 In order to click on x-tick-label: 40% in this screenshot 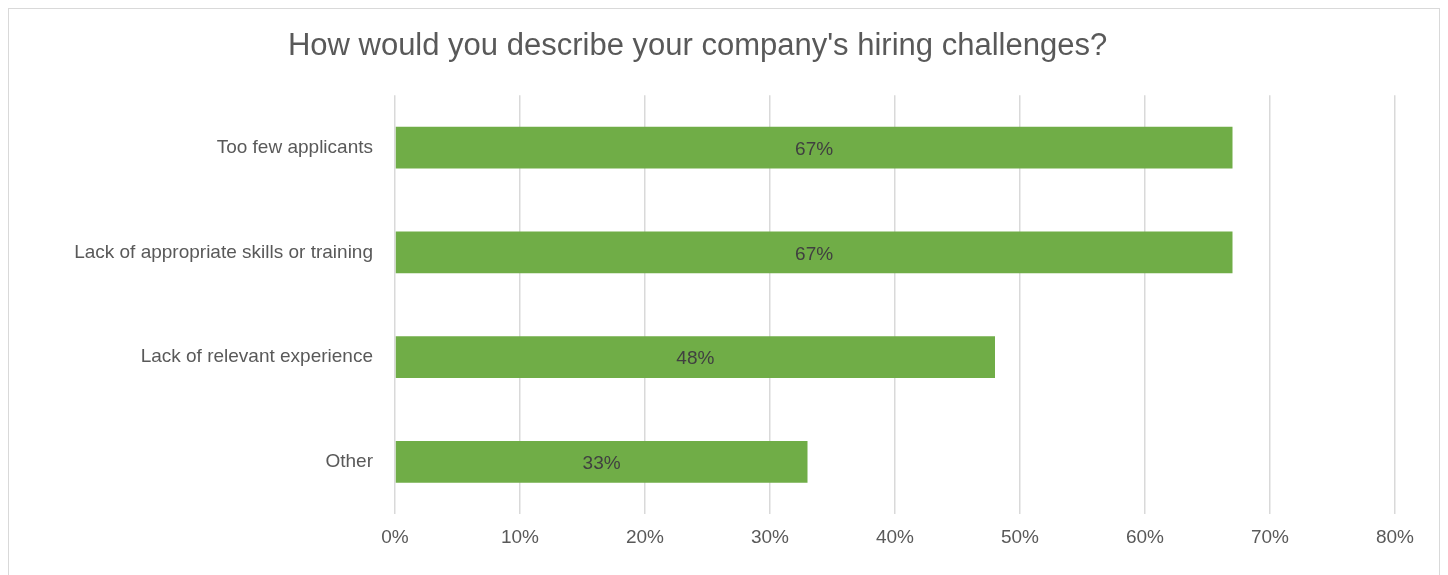, I will do `click(895, 536)`.